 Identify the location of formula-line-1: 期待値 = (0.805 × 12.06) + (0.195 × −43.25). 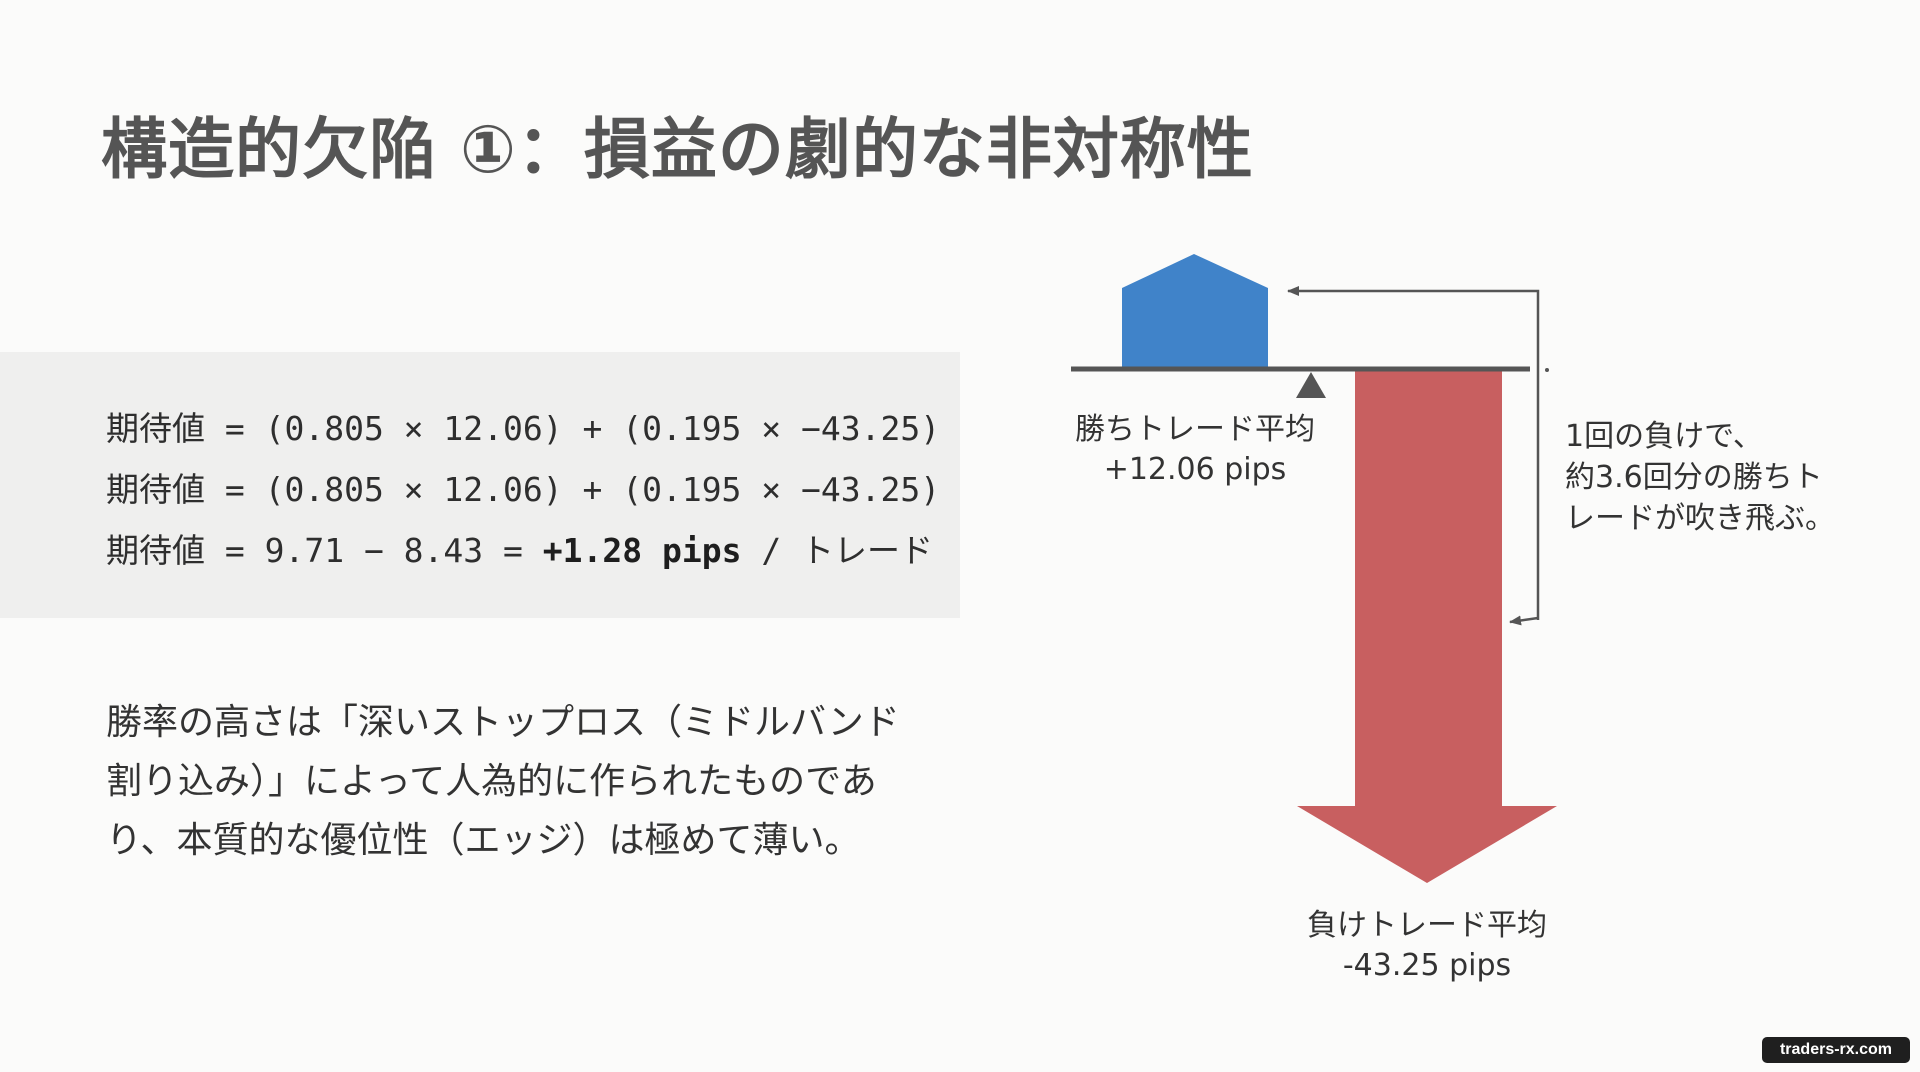
(523, 428).